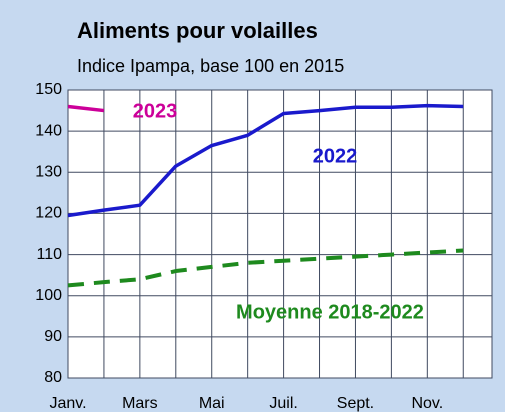 This screenshot has height=412, width=505. What do you see at coordinates (48, 130) in the screenshot?
I see `y-tick-label: 140` at bounding box center [48, 130].